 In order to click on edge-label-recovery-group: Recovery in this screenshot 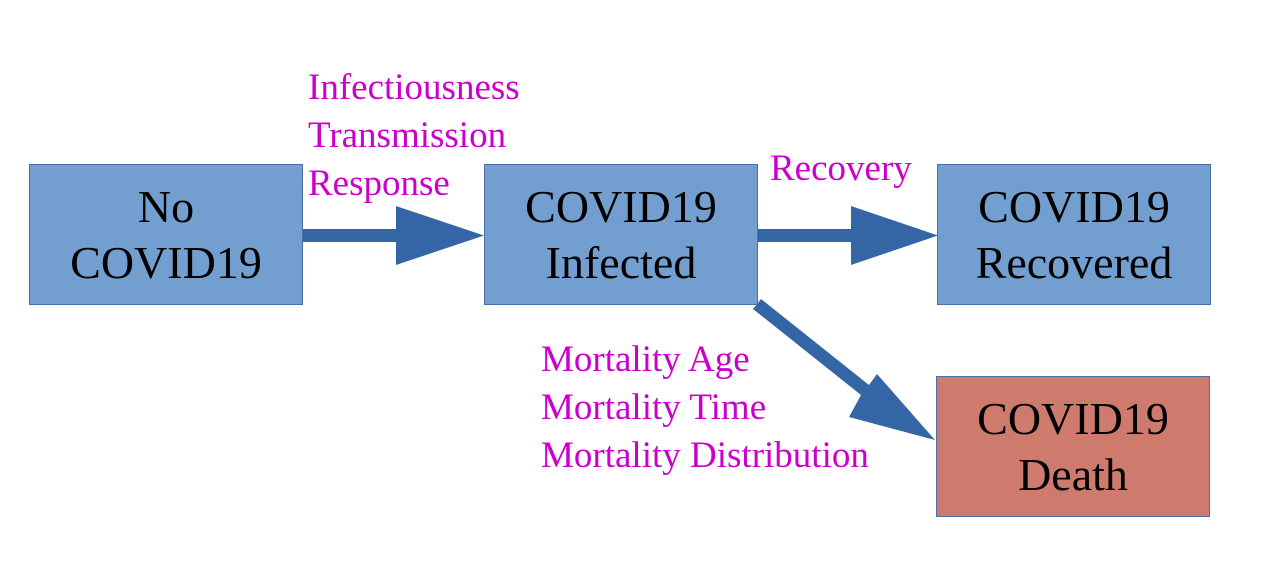, I will do `click(841, 169)`.